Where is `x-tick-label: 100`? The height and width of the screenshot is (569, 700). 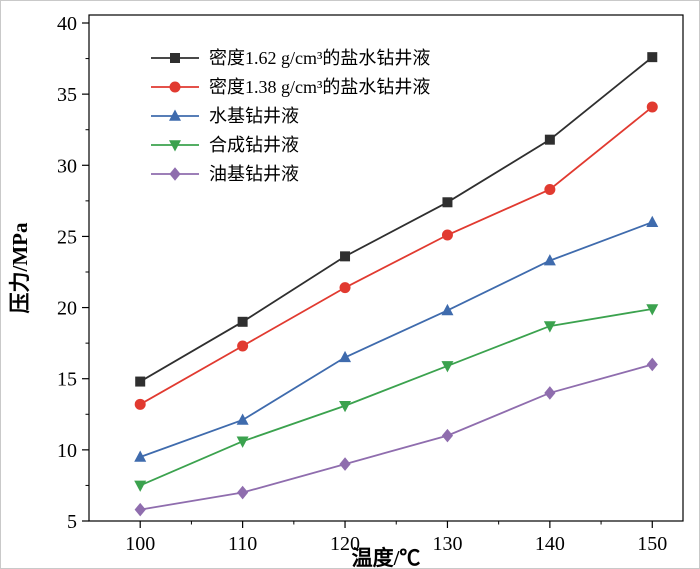
x-tick-label: 100 is located at coordinates (140, 544).